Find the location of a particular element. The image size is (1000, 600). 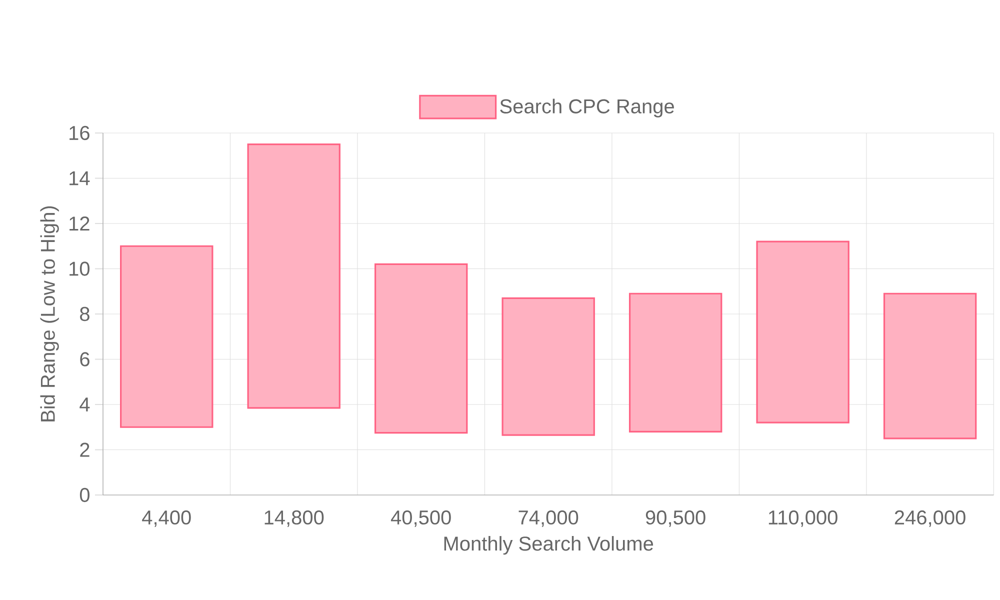

y-tick-label: 14 is located at coordinates (80, 178).